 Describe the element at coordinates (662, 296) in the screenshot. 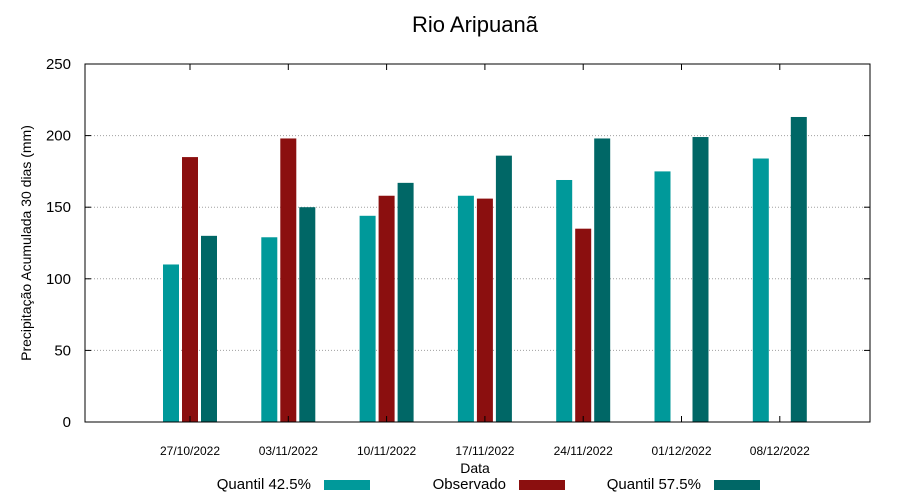

I see `bar-quantil-42-5--6` at that location.